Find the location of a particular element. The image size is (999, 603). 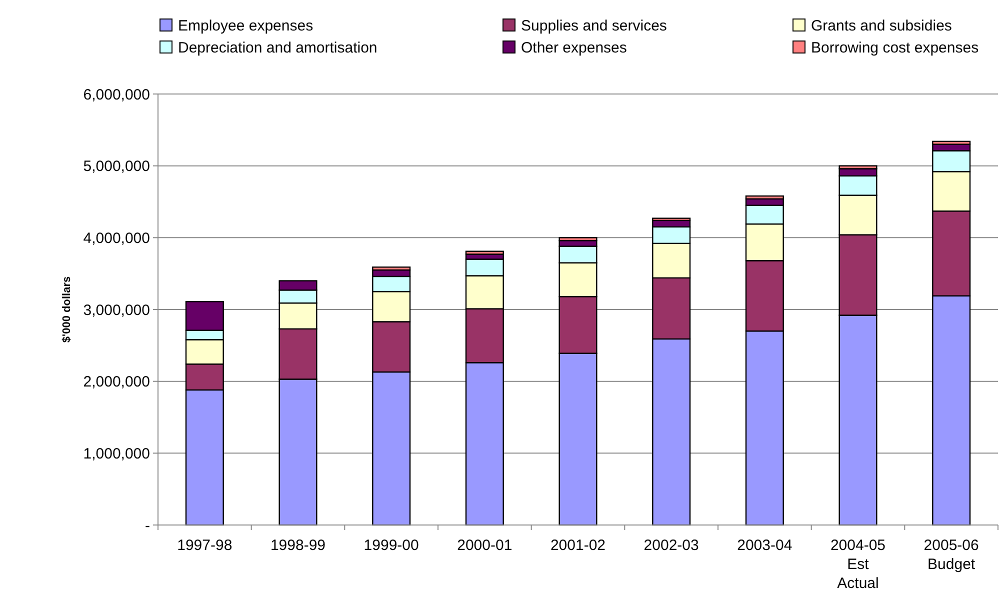

y-tick-label: - is located at coordinates (147, 525).